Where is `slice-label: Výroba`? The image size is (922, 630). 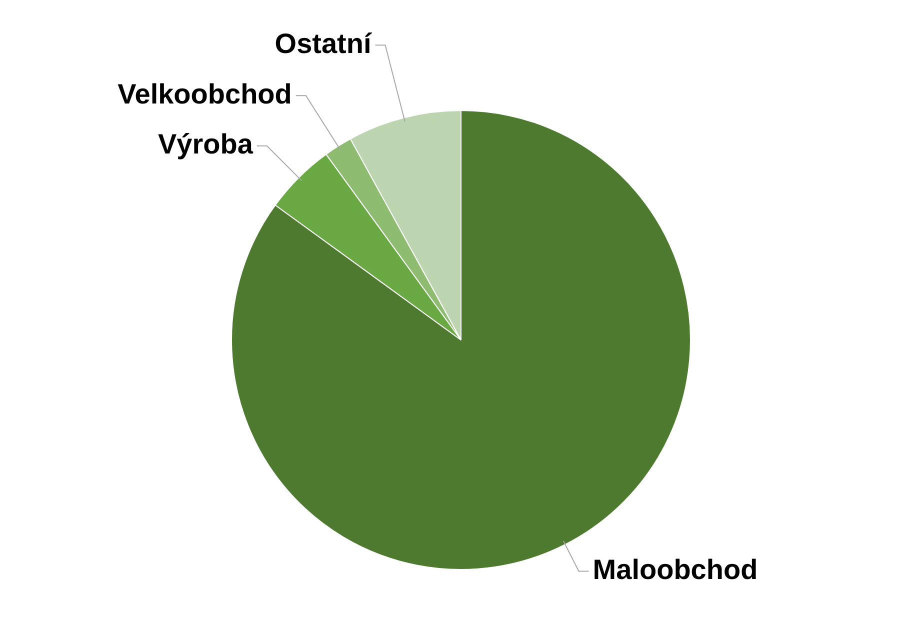
slice-label: Výroba is located at coordinates (206, 144).